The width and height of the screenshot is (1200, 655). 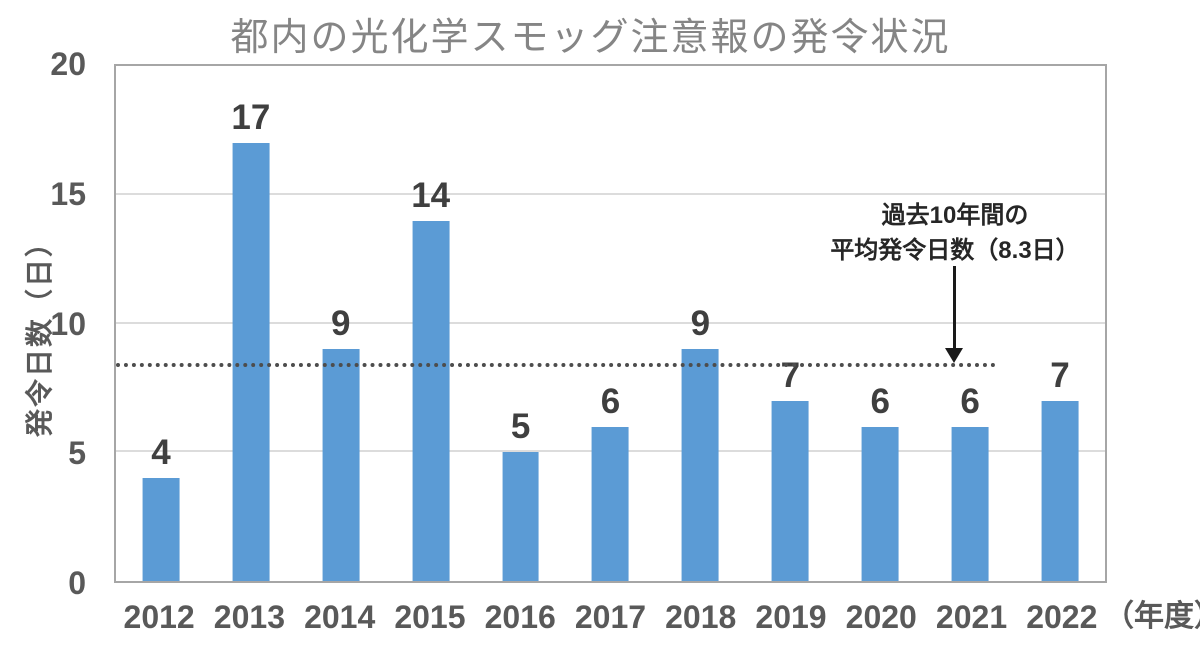 I want to click on bar-value-label-2013: 17, so click(x=251, y=118).